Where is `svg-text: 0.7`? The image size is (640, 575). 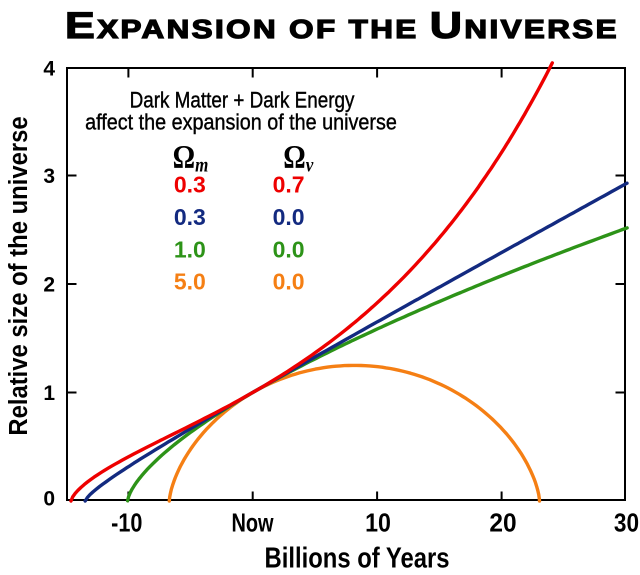
svg-text: 0.7 is located at coordinates (289, 185).